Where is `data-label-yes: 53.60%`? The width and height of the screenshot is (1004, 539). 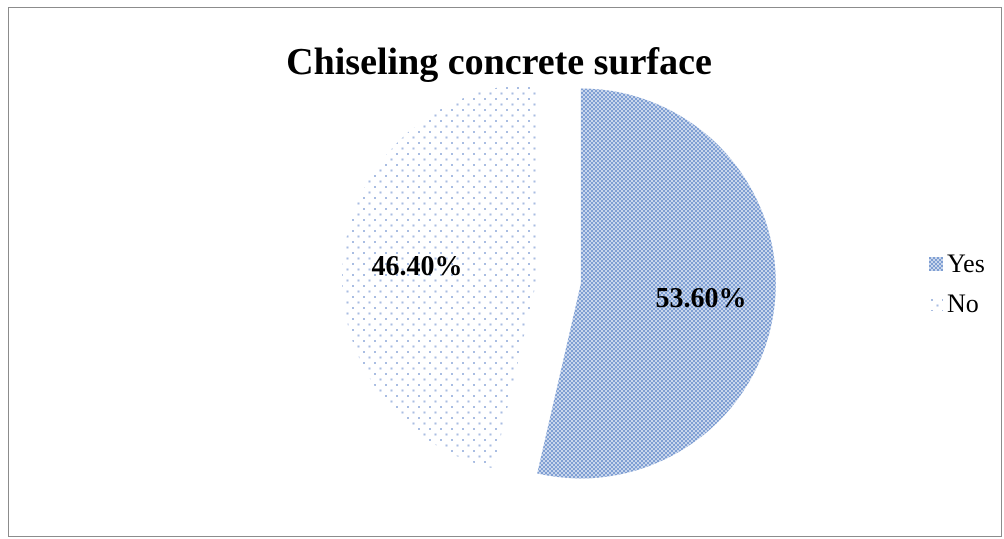 data-label-yes: 53.60% is located at coordinates (700, 298).